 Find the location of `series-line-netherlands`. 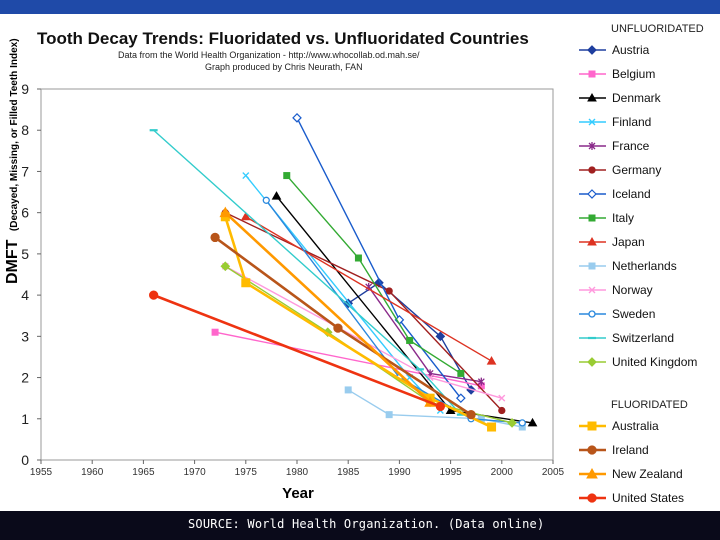

series-line-netherlands is located at coordinates (435, 408).